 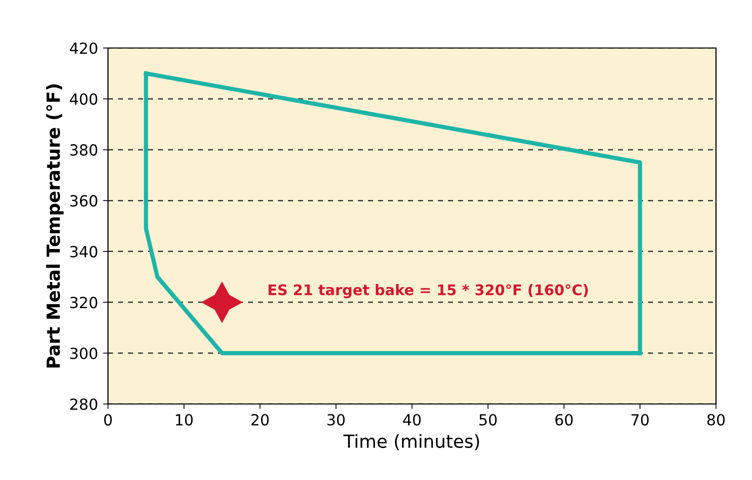 What do you see at coordinates (428, 291) in the screenshot?
I see `annotation: ES 21 target bake = 15 * 320°F (160°C)` at bounding box center [428, 291].